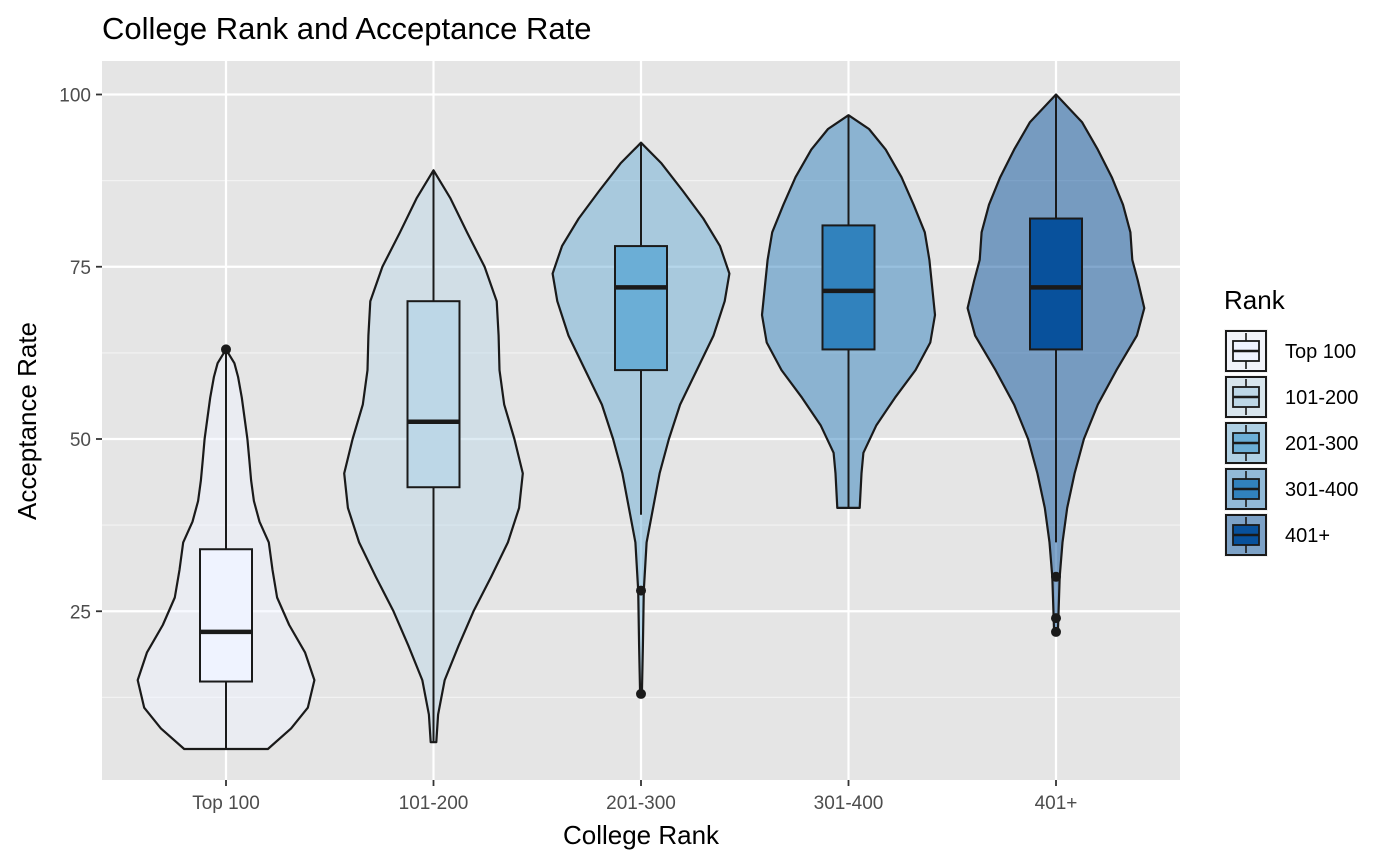  What do you see at coordinates (75, 96) in the screenshot?
I see `y-tick-label: 100` at bounding box center [75, 96].